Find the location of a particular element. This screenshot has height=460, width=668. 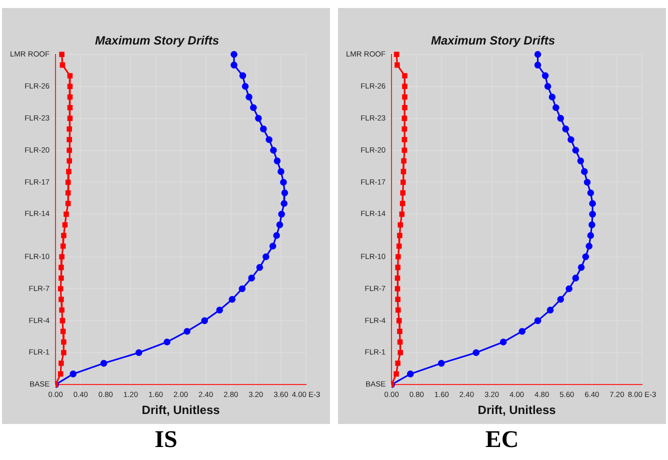

text: IS is located at coordinates (166, 440).